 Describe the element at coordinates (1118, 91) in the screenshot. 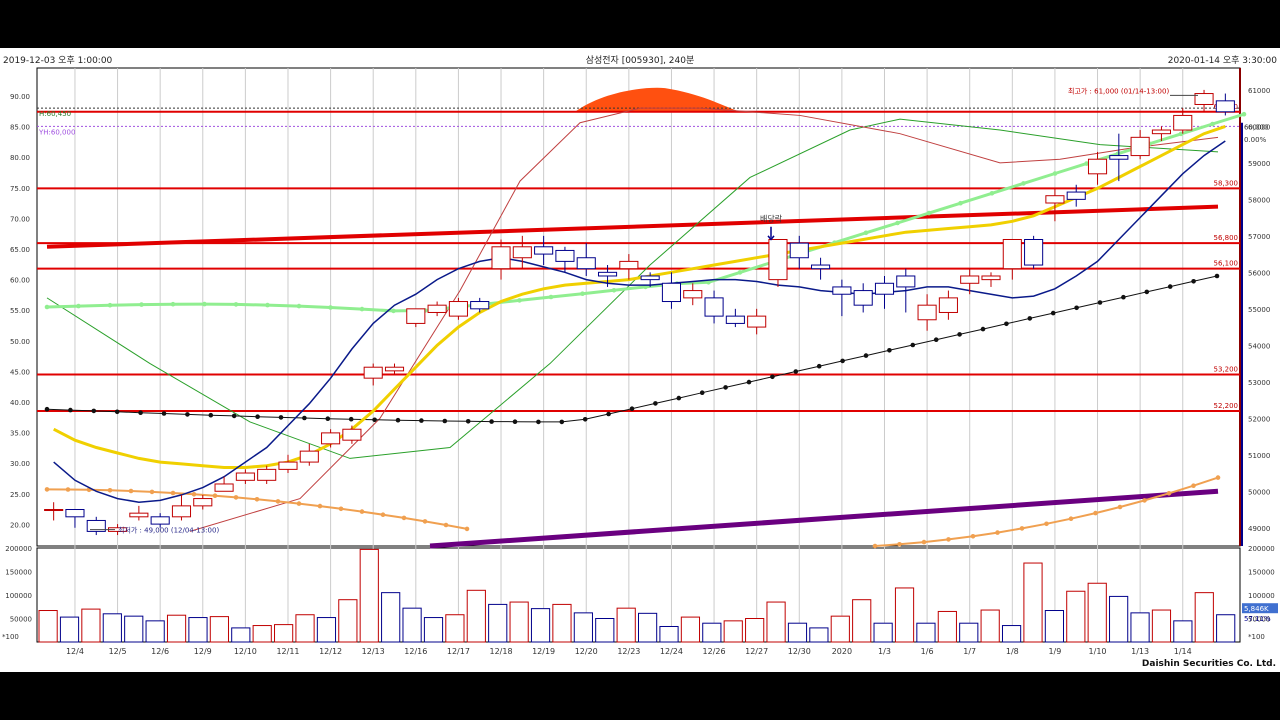

I see `high-price-label: 최고가 : 61,000 (01/14-13:00)` at that location.